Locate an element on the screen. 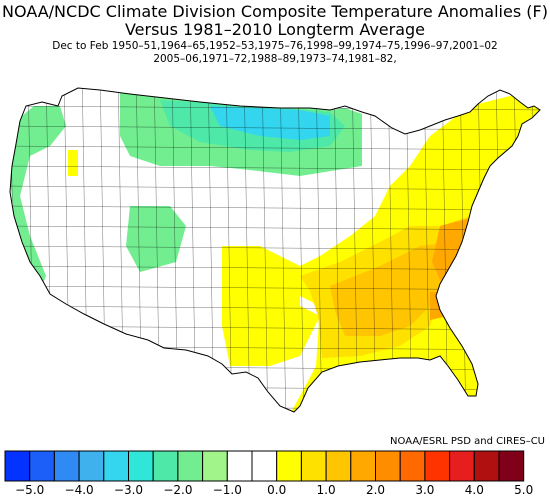 The width and height of the screenshot is (550, 497). warm-region-georgia is located at coordinates (441, 306).